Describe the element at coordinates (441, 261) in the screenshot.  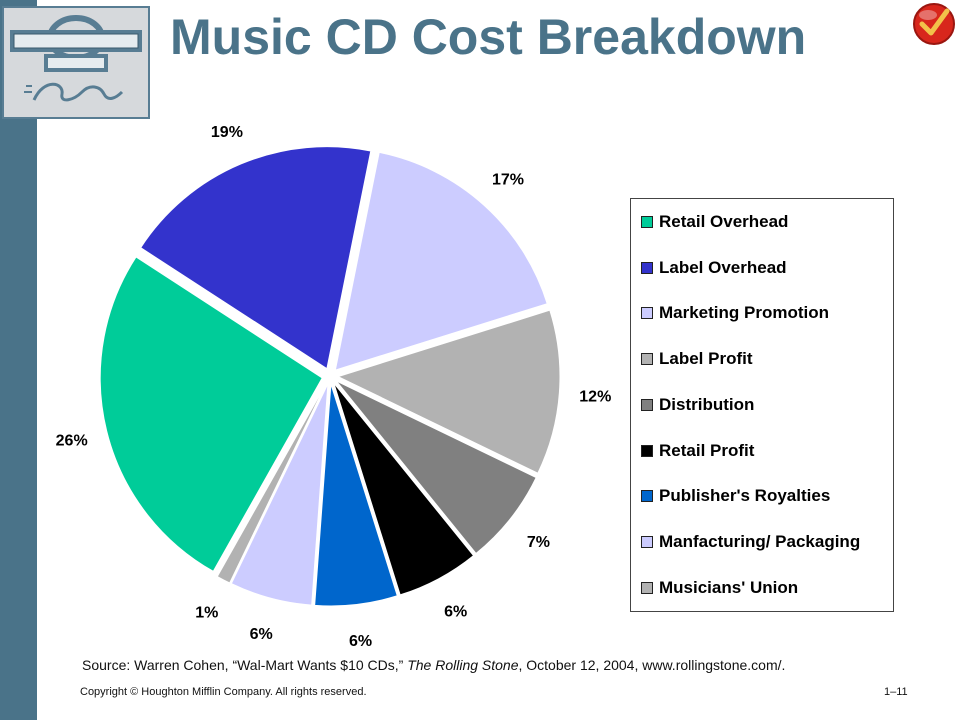
I see `pie-slice-marketing-promotion` at that location.